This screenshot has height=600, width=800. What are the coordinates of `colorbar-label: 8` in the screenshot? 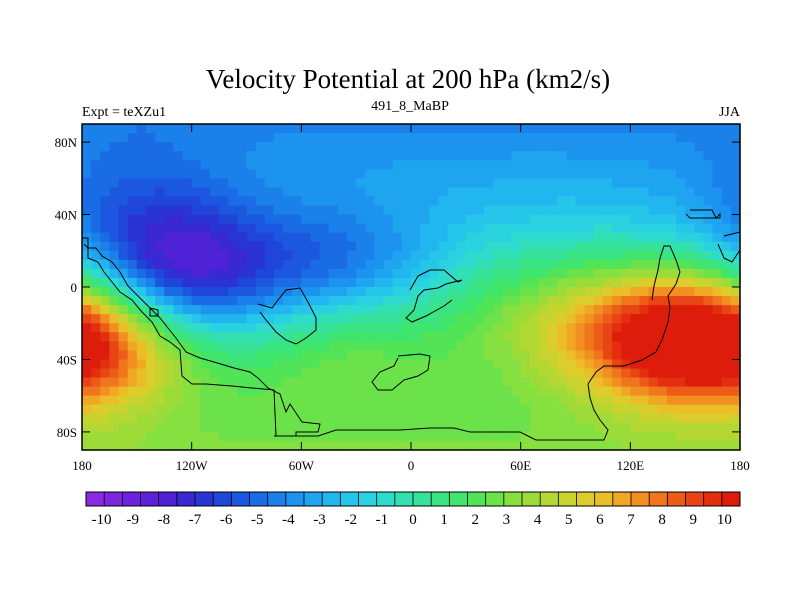 It's located at (662, 520).